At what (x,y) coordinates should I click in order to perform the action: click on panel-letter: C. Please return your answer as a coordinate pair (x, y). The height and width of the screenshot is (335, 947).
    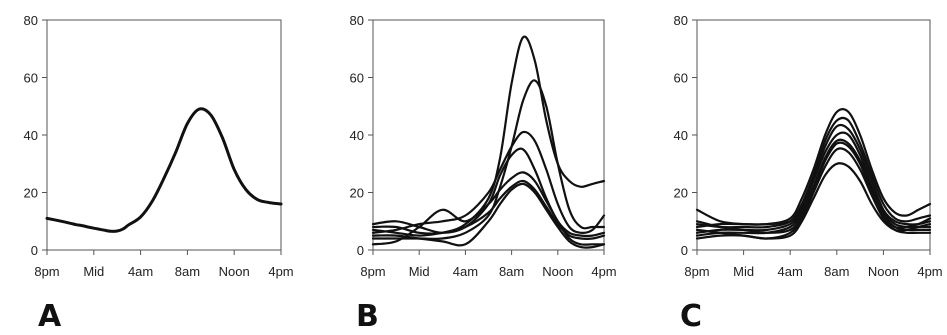
    Looking at the image, I should click on (691, 316).